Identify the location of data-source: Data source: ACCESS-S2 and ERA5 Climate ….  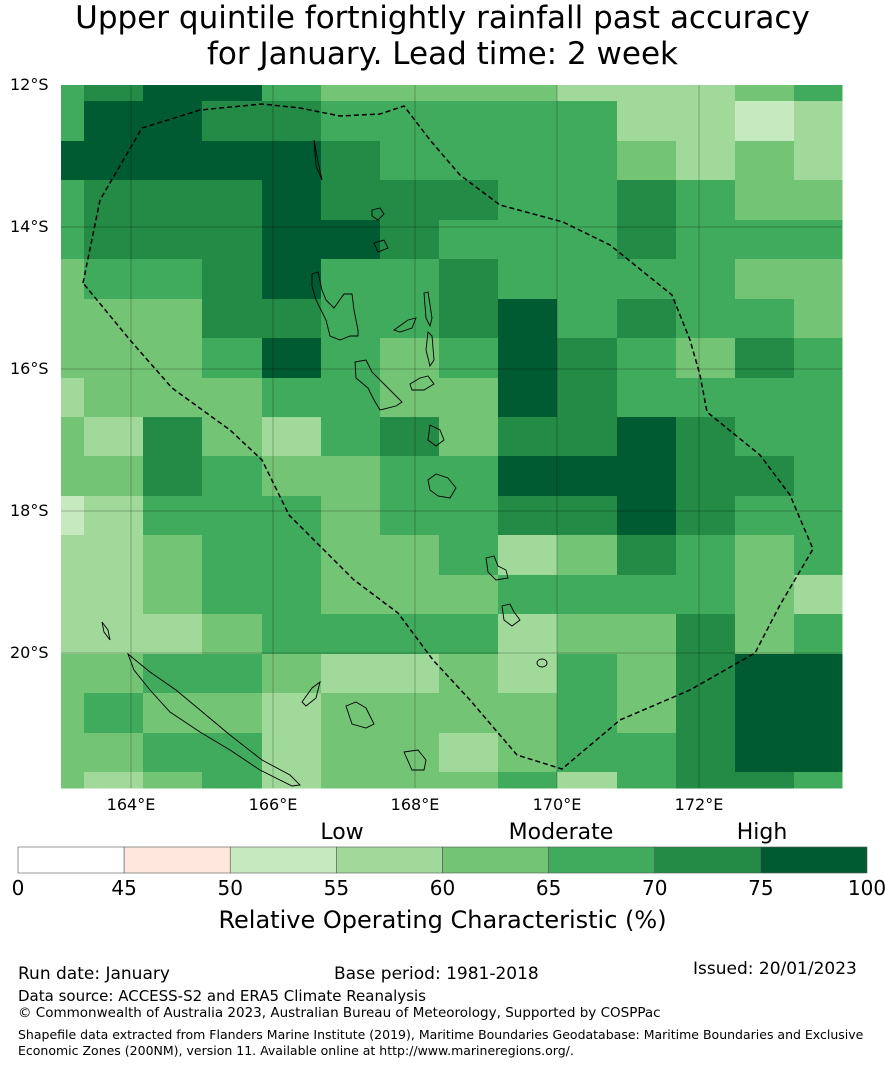
(222, 996).